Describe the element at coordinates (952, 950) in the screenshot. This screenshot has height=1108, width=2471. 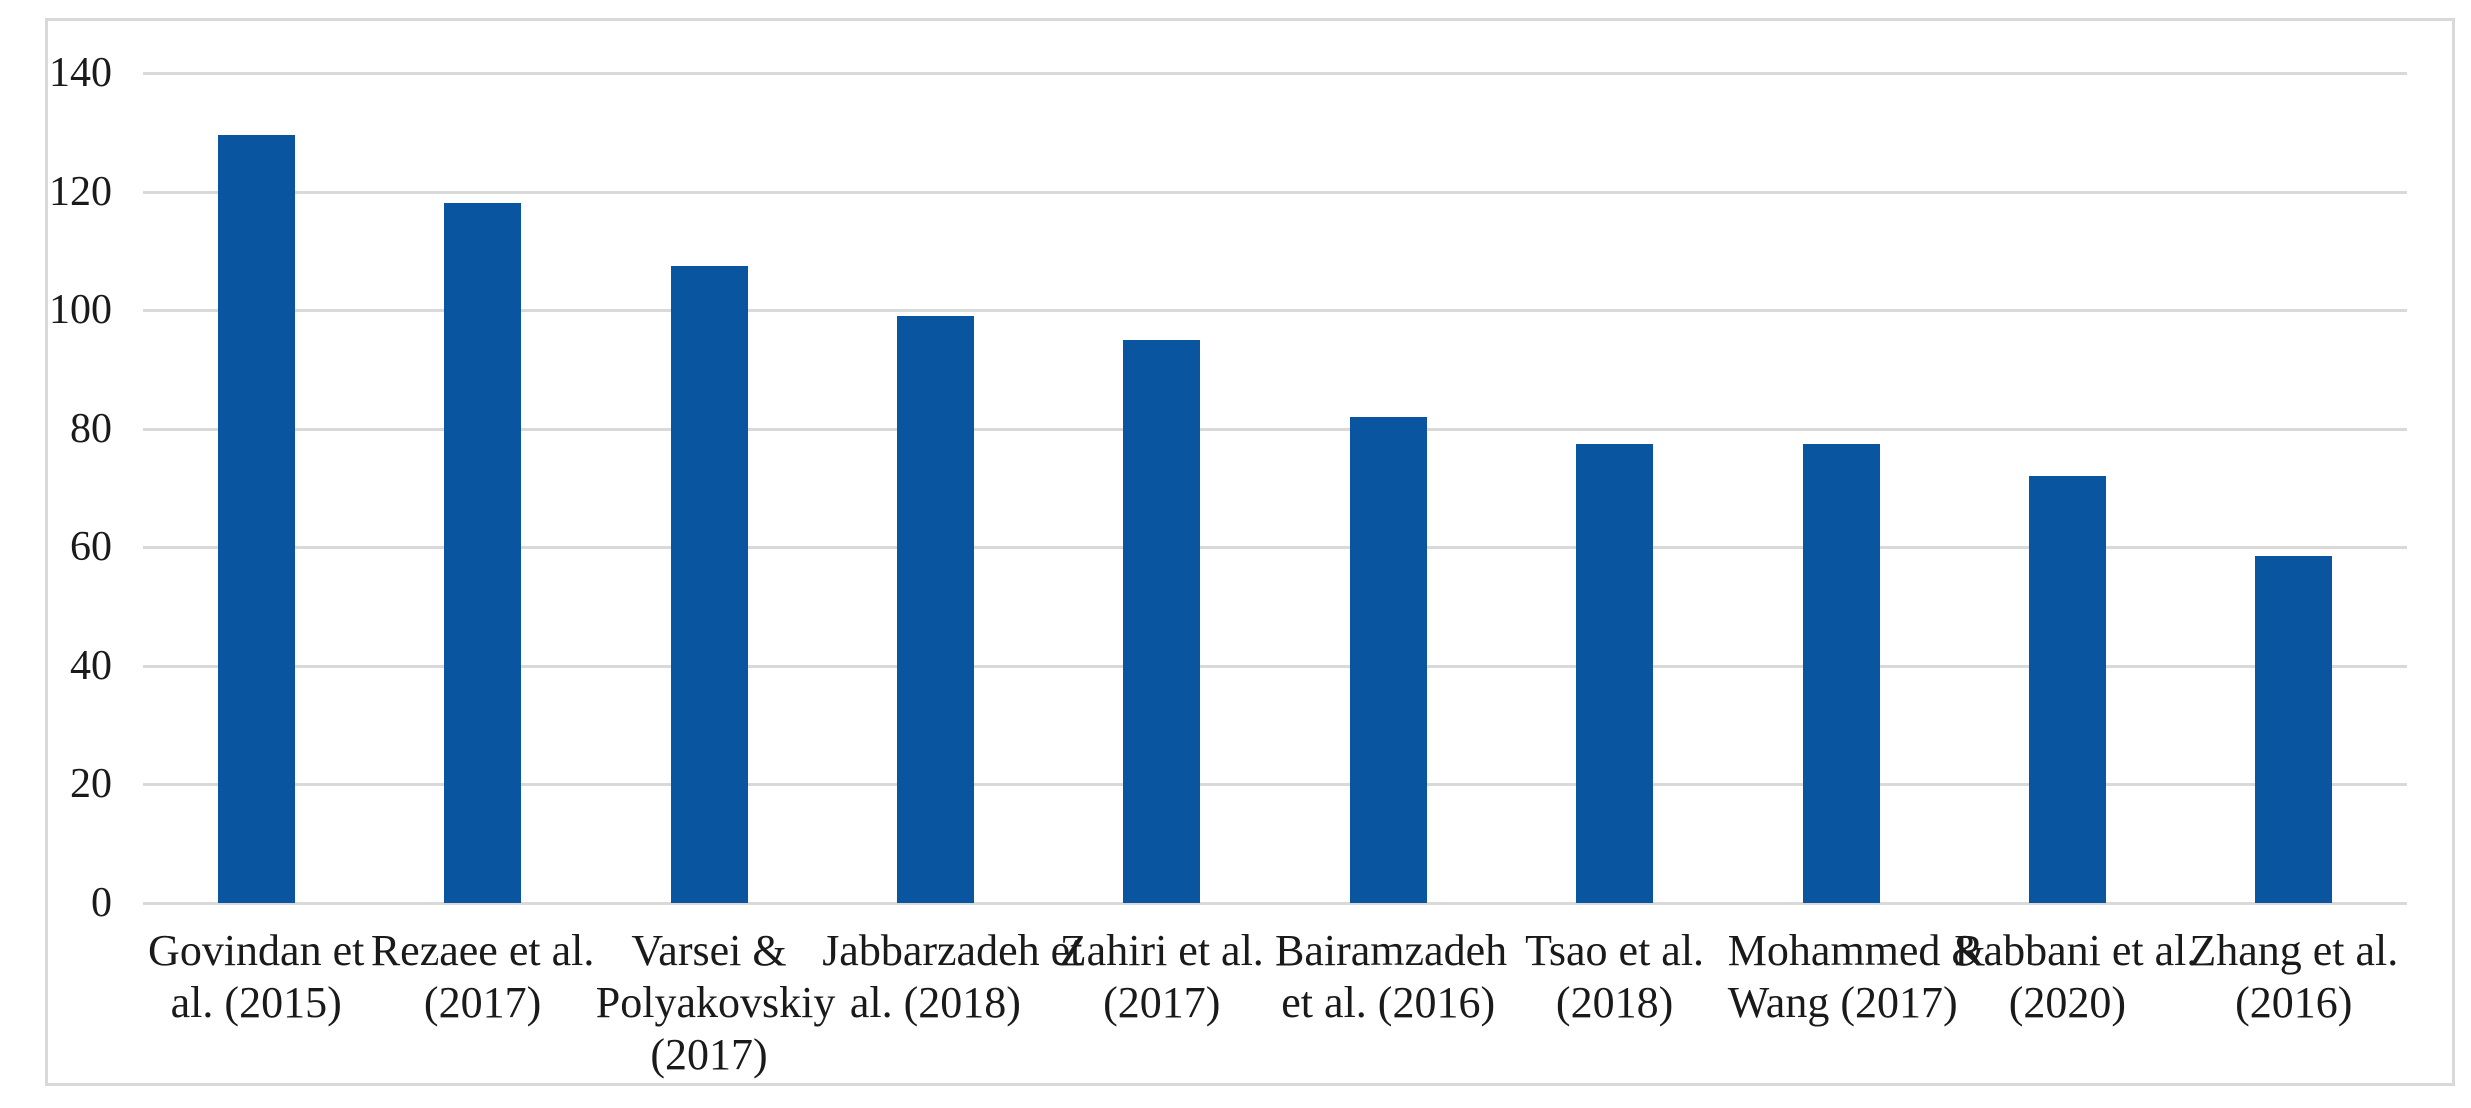
I see `x-axis-category-label-line: Jabbarzadeh et` at that location.